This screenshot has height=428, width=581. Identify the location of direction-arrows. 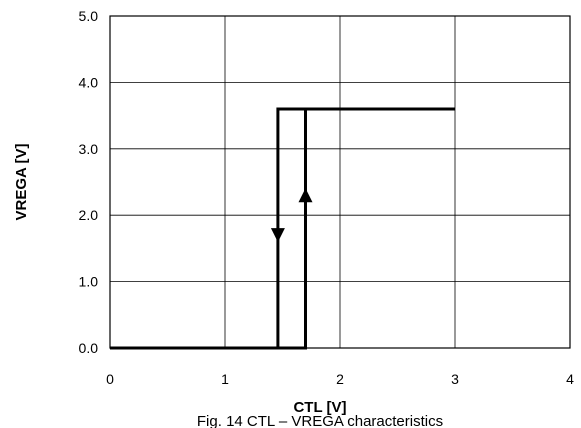
(291, 215).